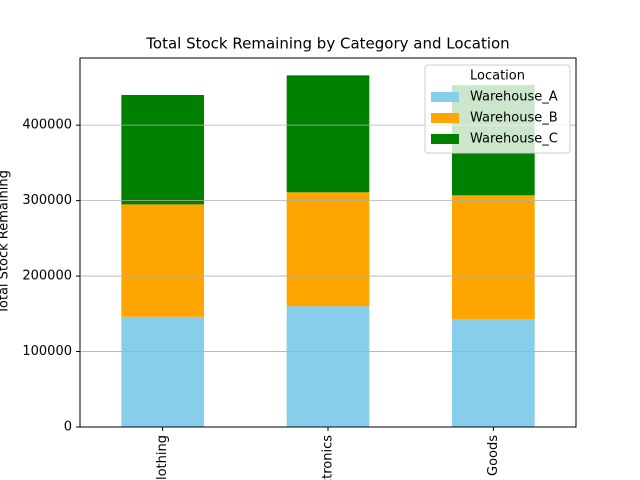  What do you see at coordinates (514, 97) in the screenshot?
I see `legend-label: Warehouse_A` at bounding box center [514, 97].